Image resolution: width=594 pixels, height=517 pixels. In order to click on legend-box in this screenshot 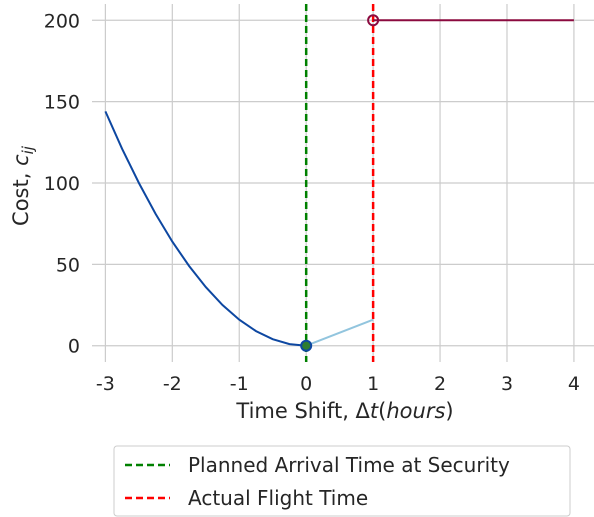, I will do `click(342, 481)`.